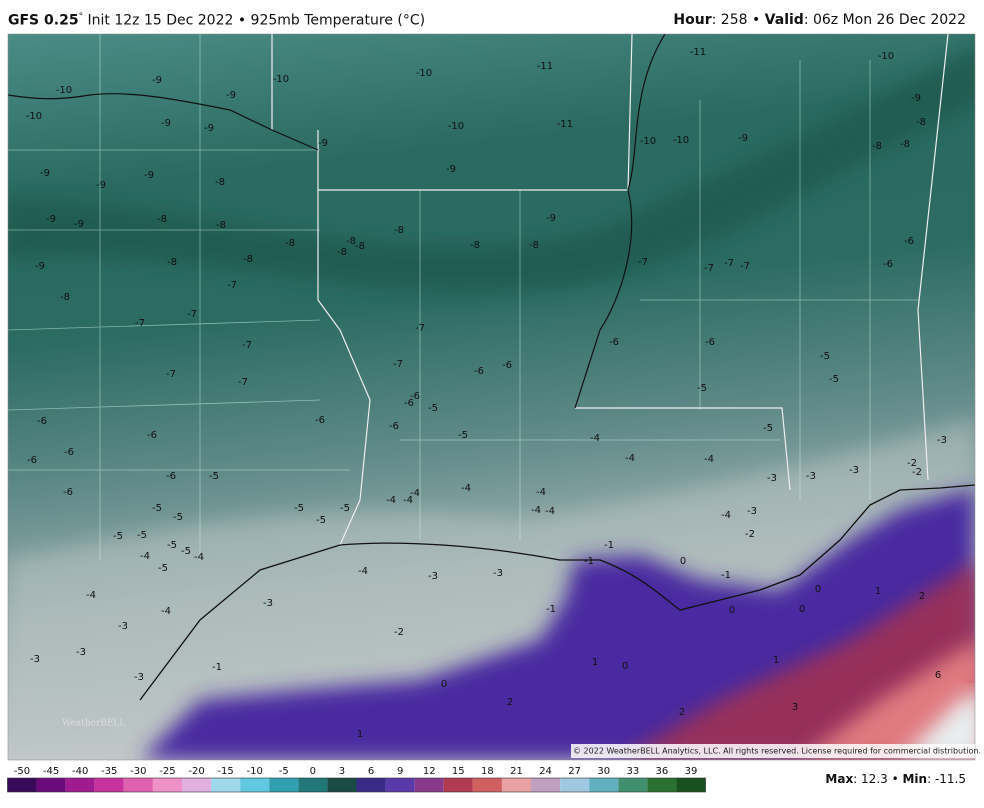 The width and height of the screenshot is (984, 808). What do you see at coordinates (839, 779) in the screenshot?
I see `max-label: Max` at bounding box center [839, 779].